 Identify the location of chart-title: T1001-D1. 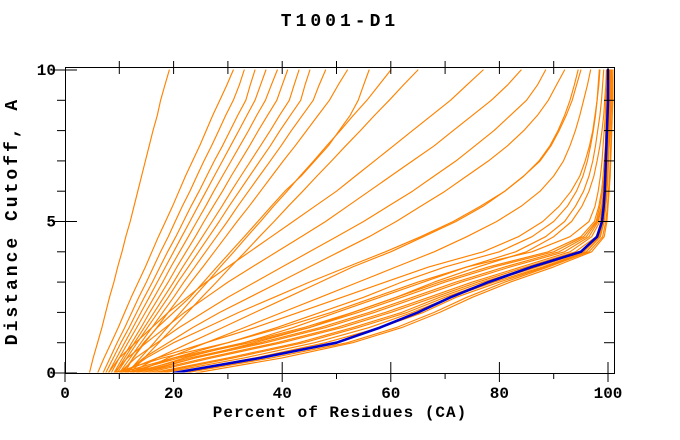
(340, 22).